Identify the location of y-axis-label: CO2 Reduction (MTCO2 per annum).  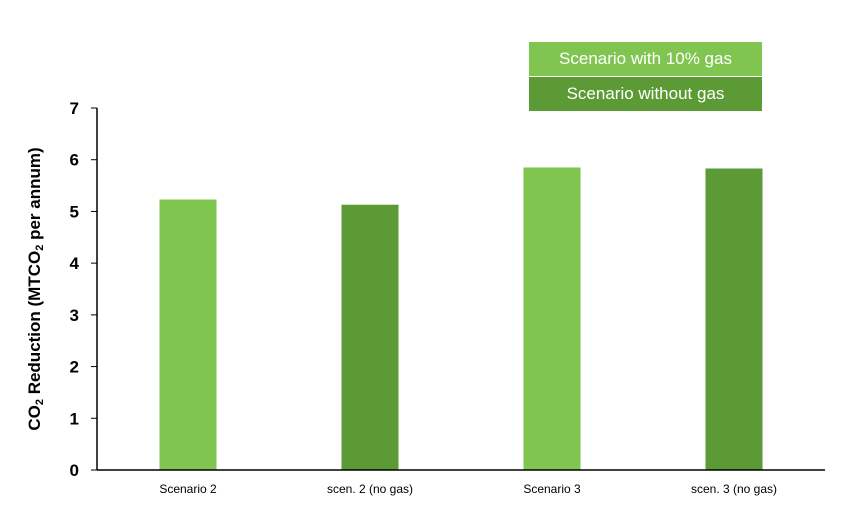
(35, 288).